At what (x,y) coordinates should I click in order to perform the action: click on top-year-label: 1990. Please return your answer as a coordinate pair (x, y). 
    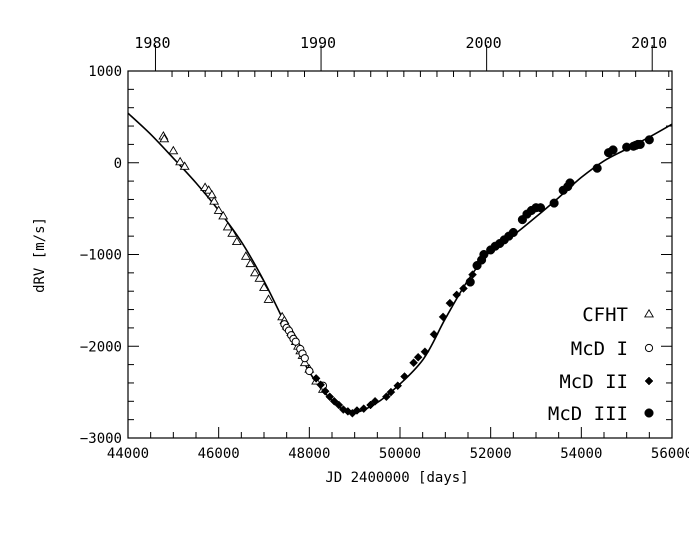
    Looking at the image, I should click on (318, 43).